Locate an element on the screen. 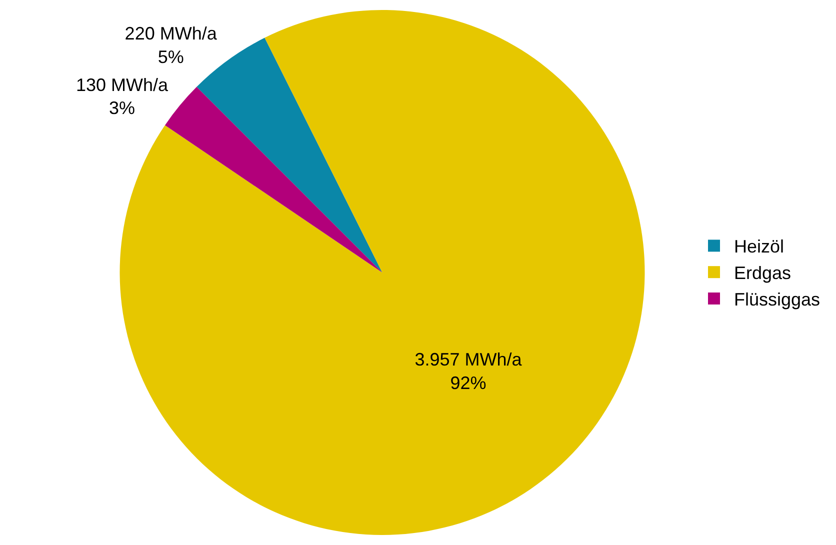 Image resolution: width=836 pixels, height=545 pixels. legend-label: Erdgas is located at coordinates (763, 273).